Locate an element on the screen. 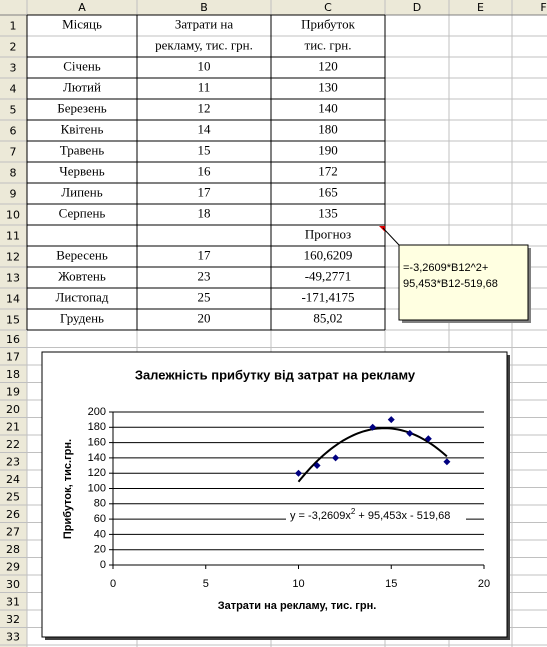  x-tick-label: 5 is located at coordinates (206, 584).